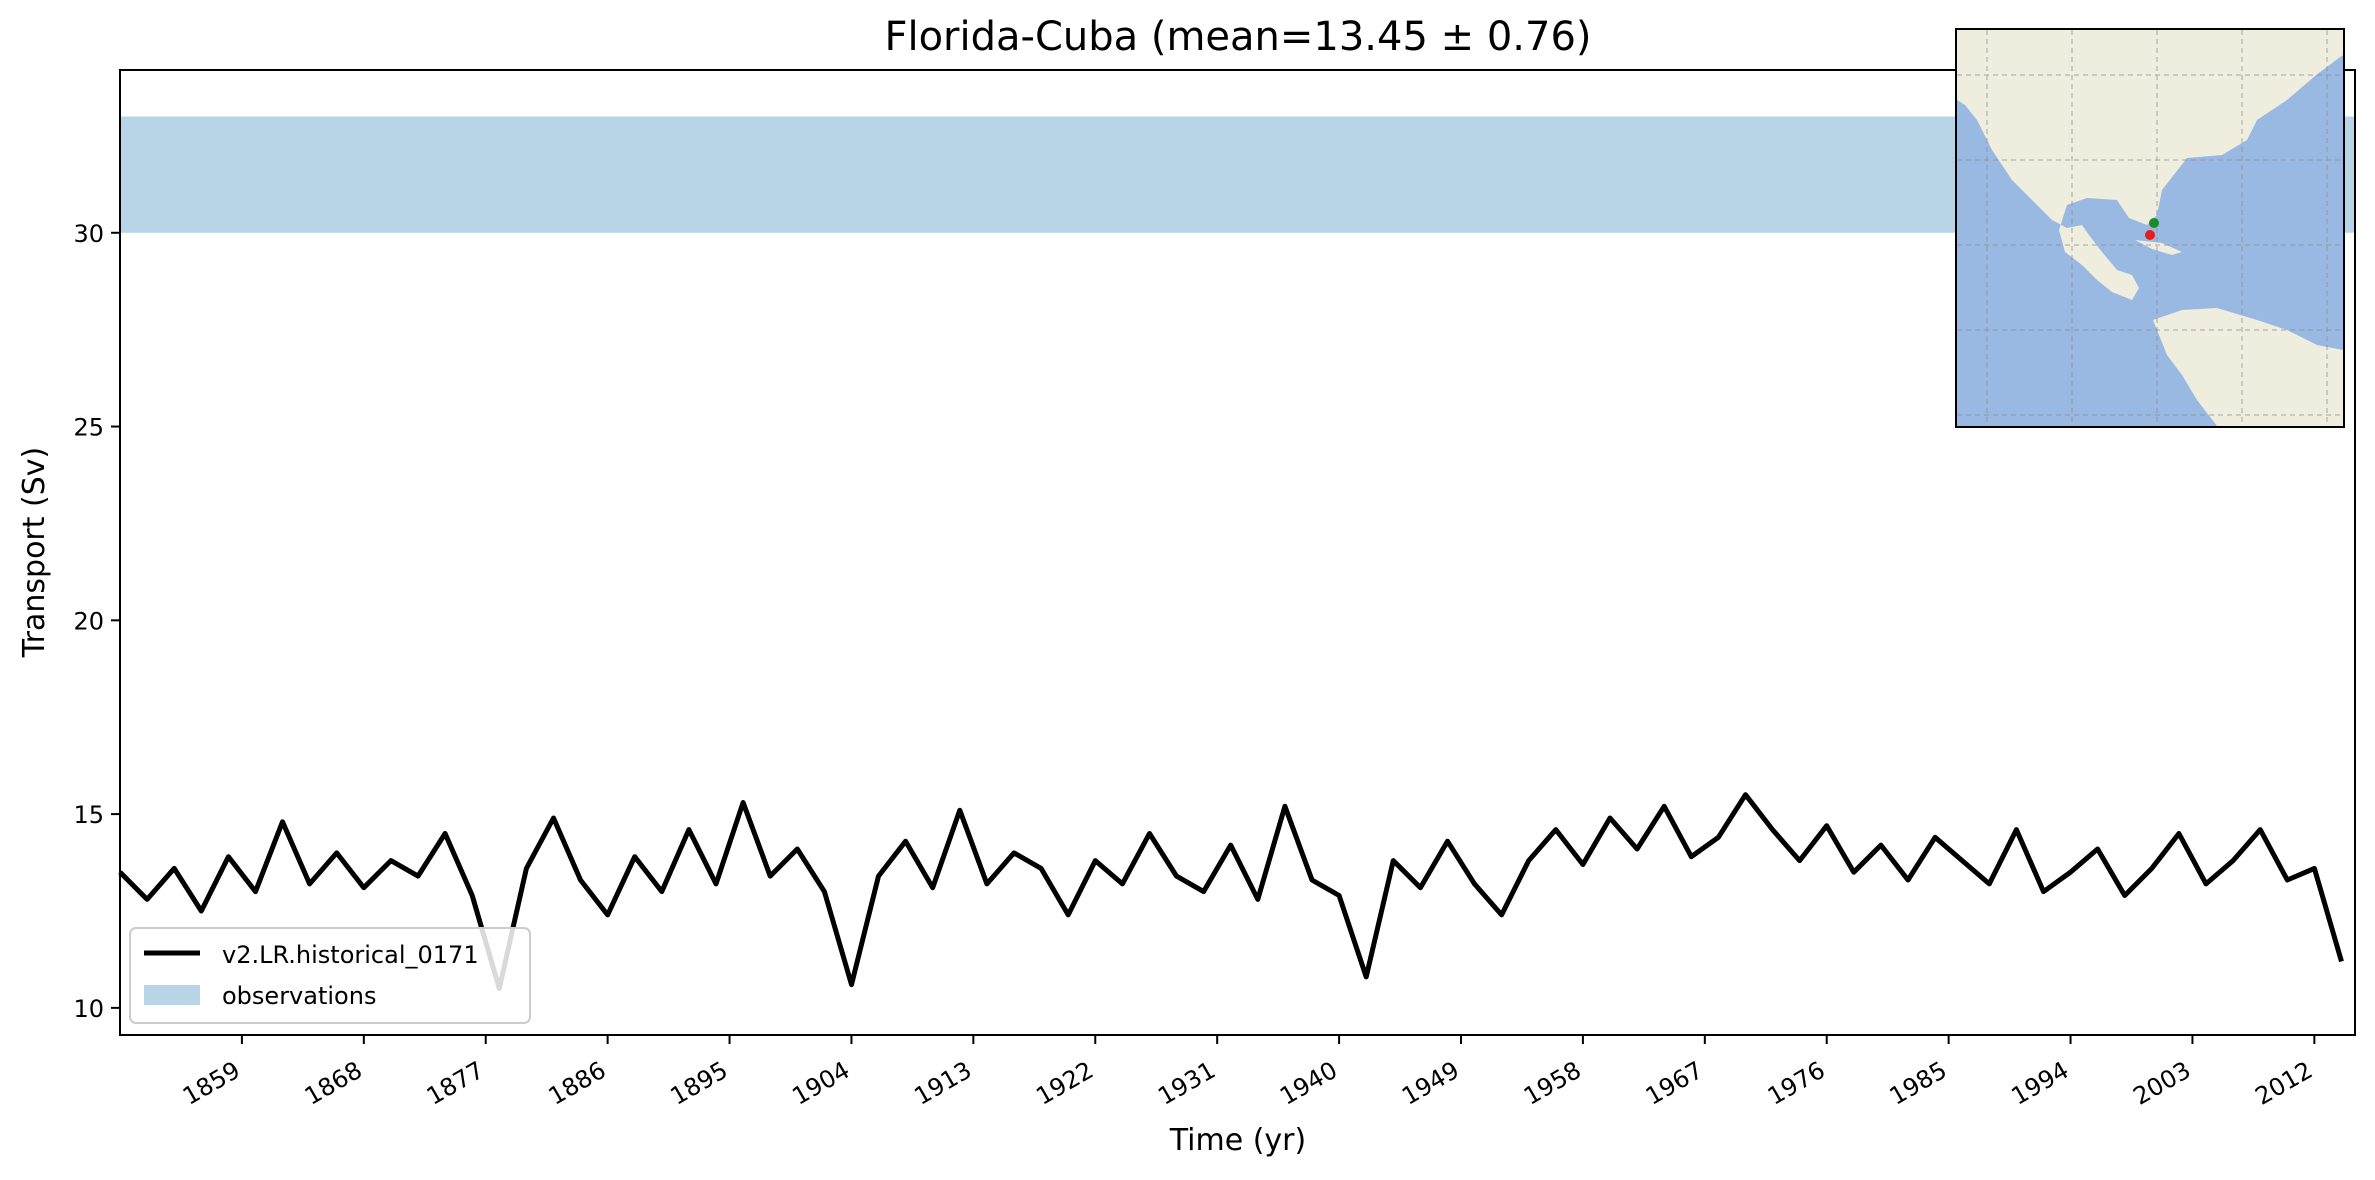 This screenshot has width=2375, height=1180. I want to click on x-tick-label: 2012, so click(2283, 1083).